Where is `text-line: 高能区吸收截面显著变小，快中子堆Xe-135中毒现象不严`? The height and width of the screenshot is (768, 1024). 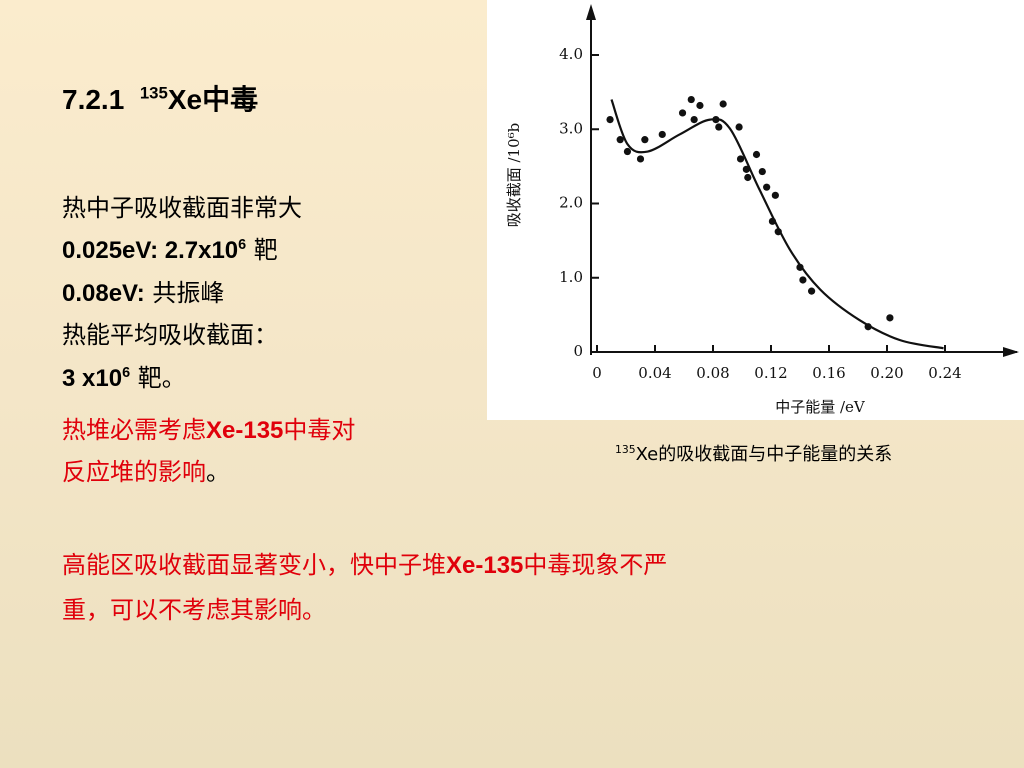
text-line: 高能区吸收截面显著变小，快中子堆Xe-135中毒现象不严 is located at coordinates (364, 562).